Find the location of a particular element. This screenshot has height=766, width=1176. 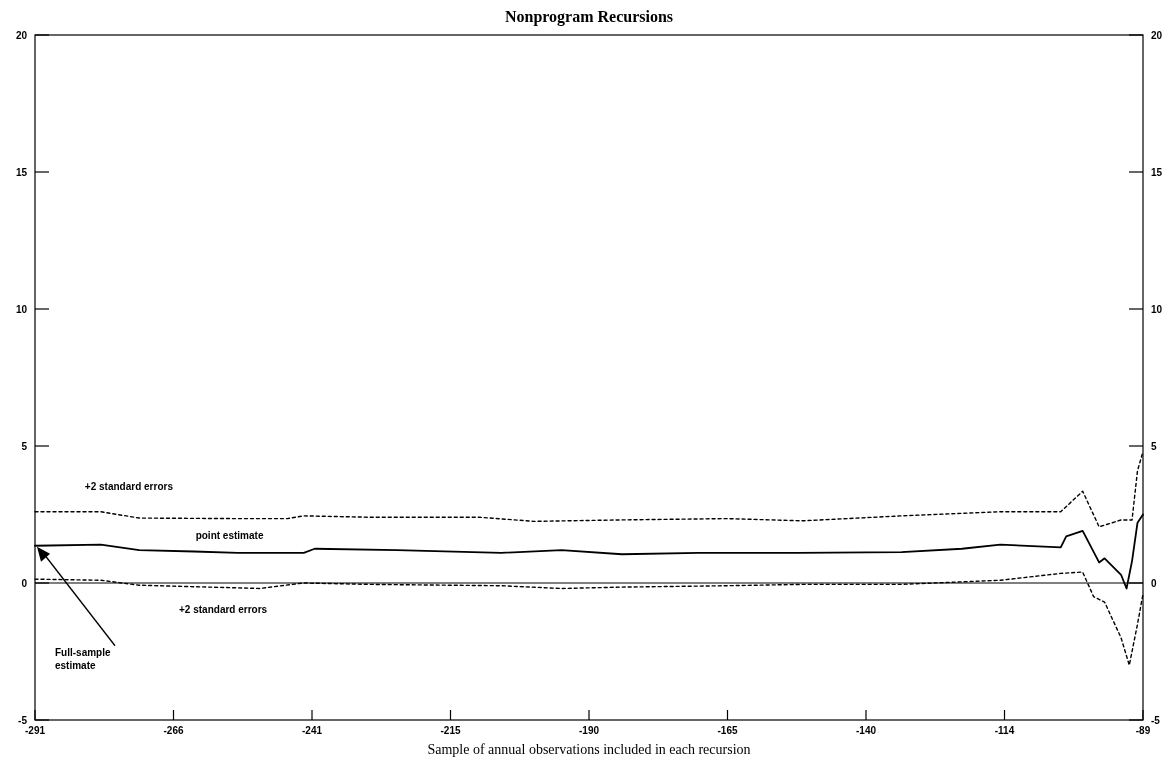

y2-tick-label: 10 is located at coordinates (1157, 309).